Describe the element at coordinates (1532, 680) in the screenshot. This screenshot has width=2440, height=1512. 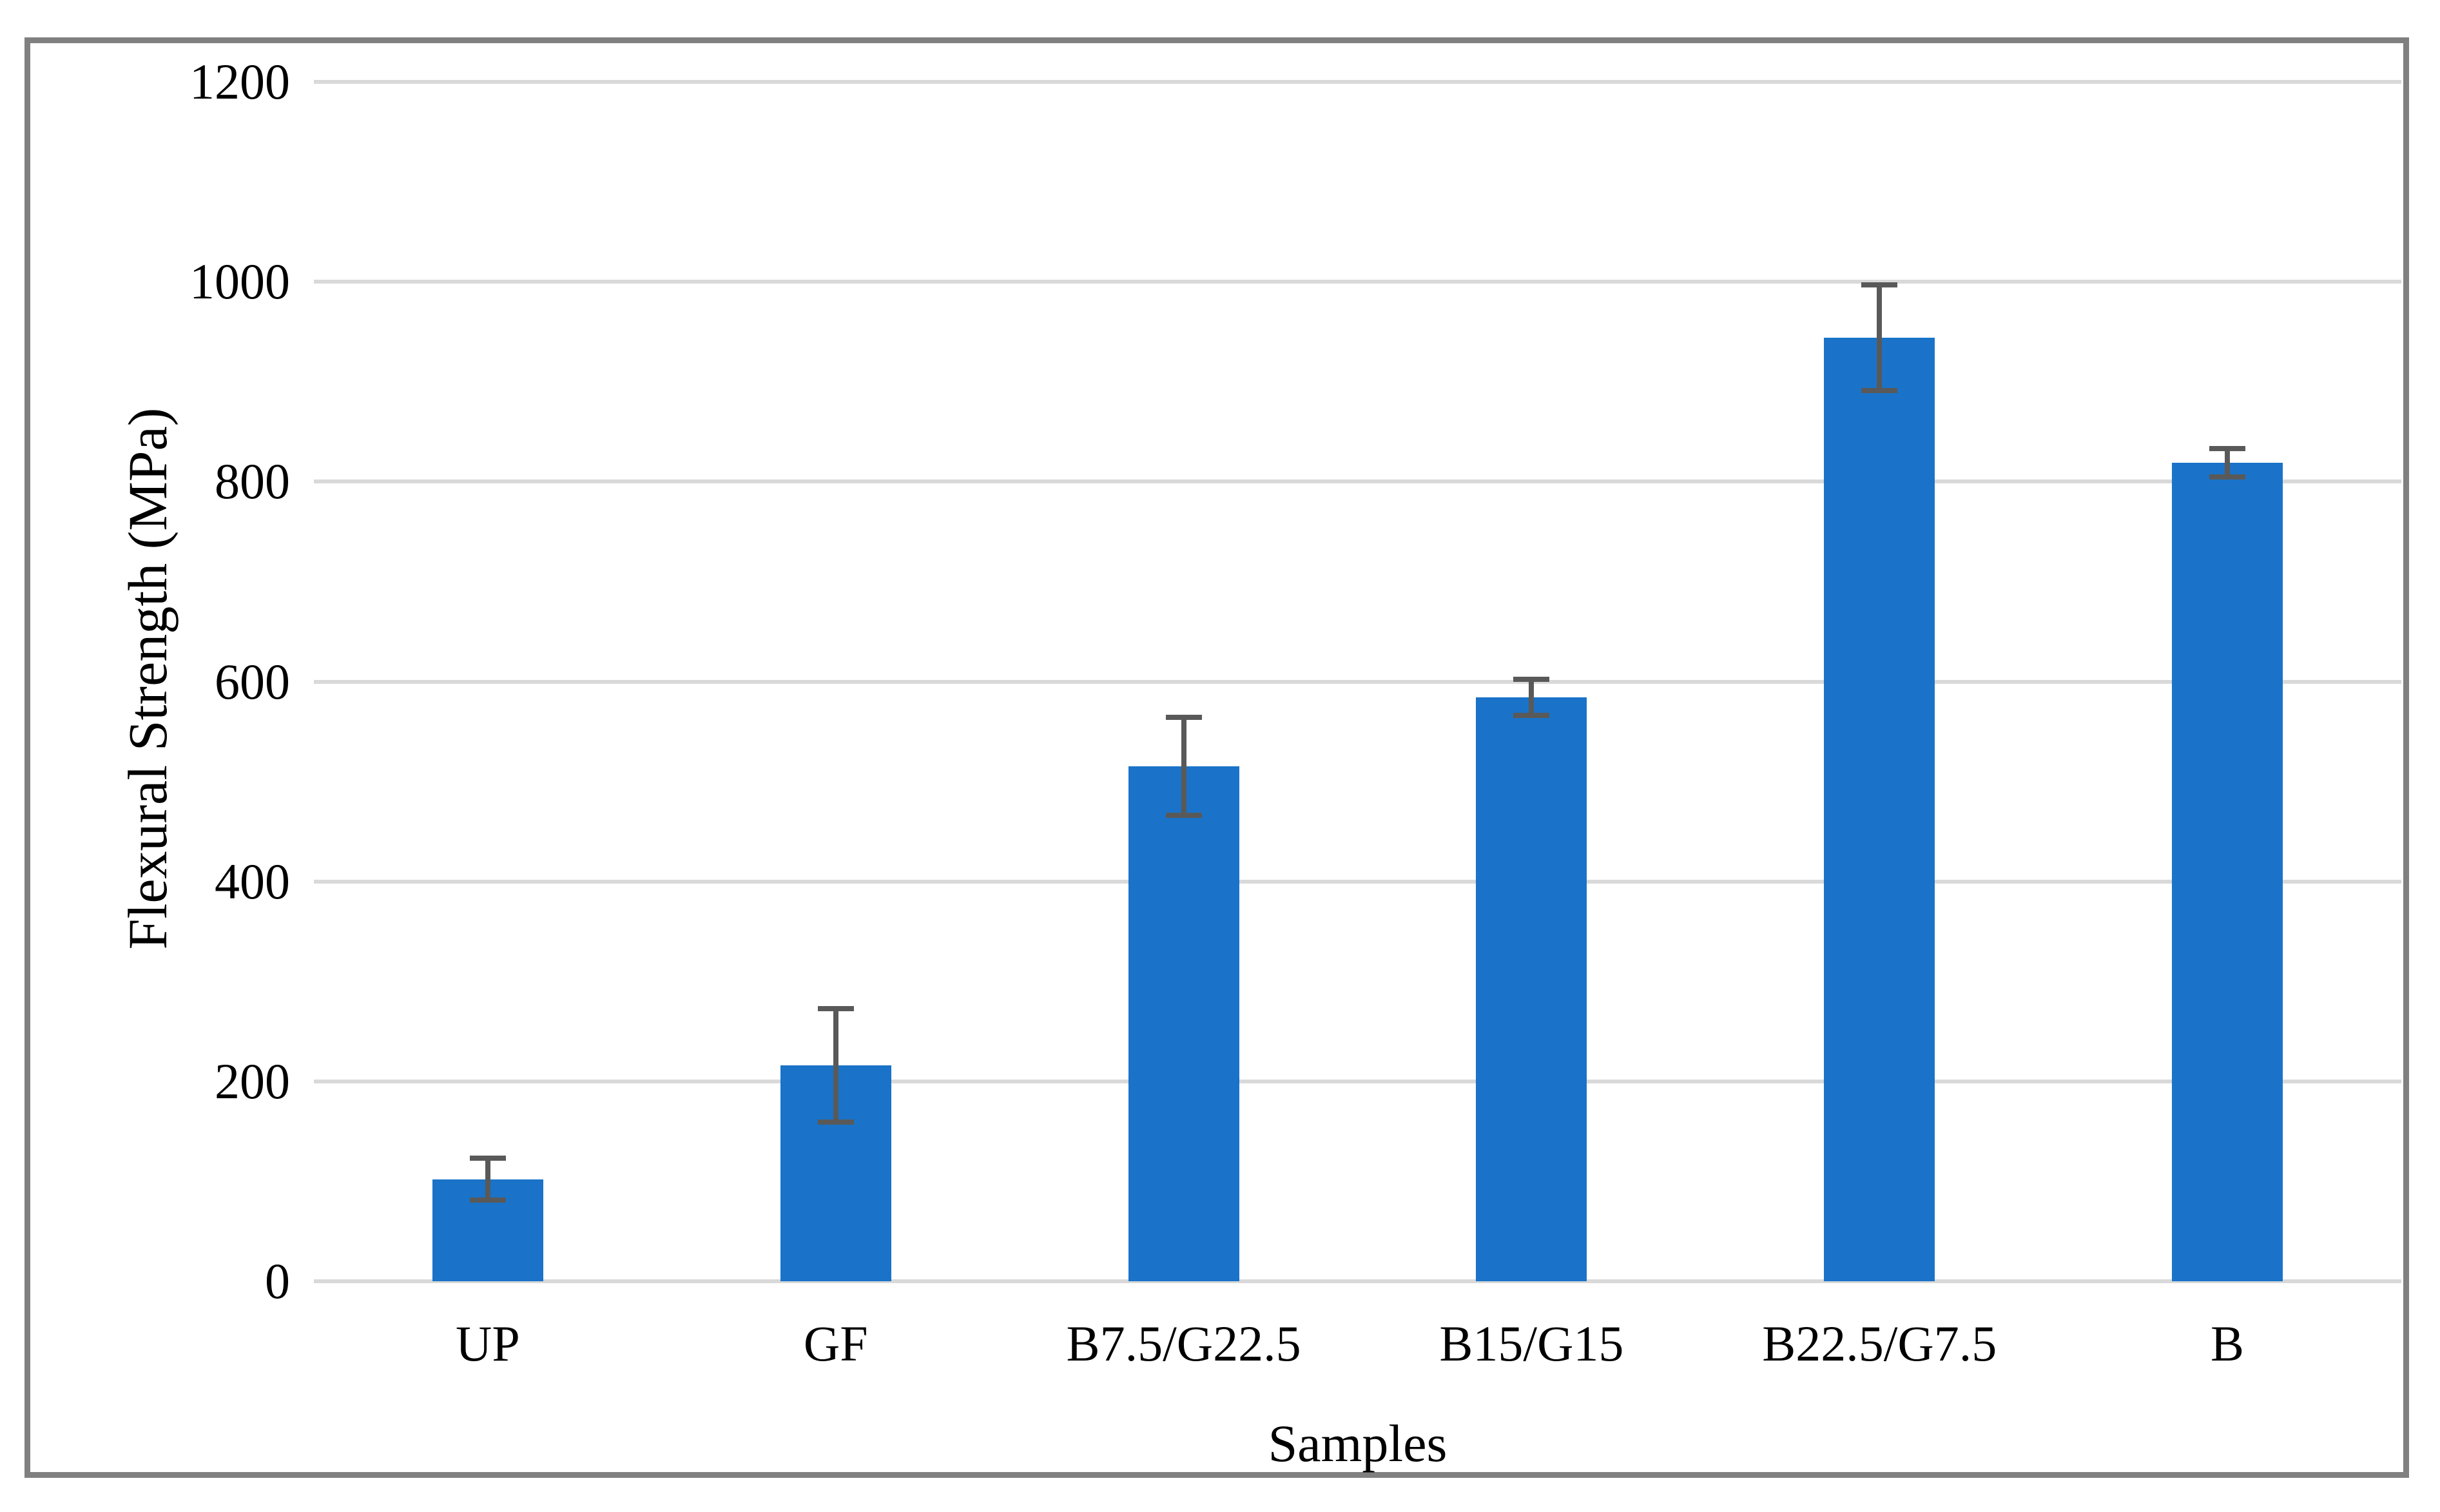
I see `error-cap-top-B15/G15` at that location.